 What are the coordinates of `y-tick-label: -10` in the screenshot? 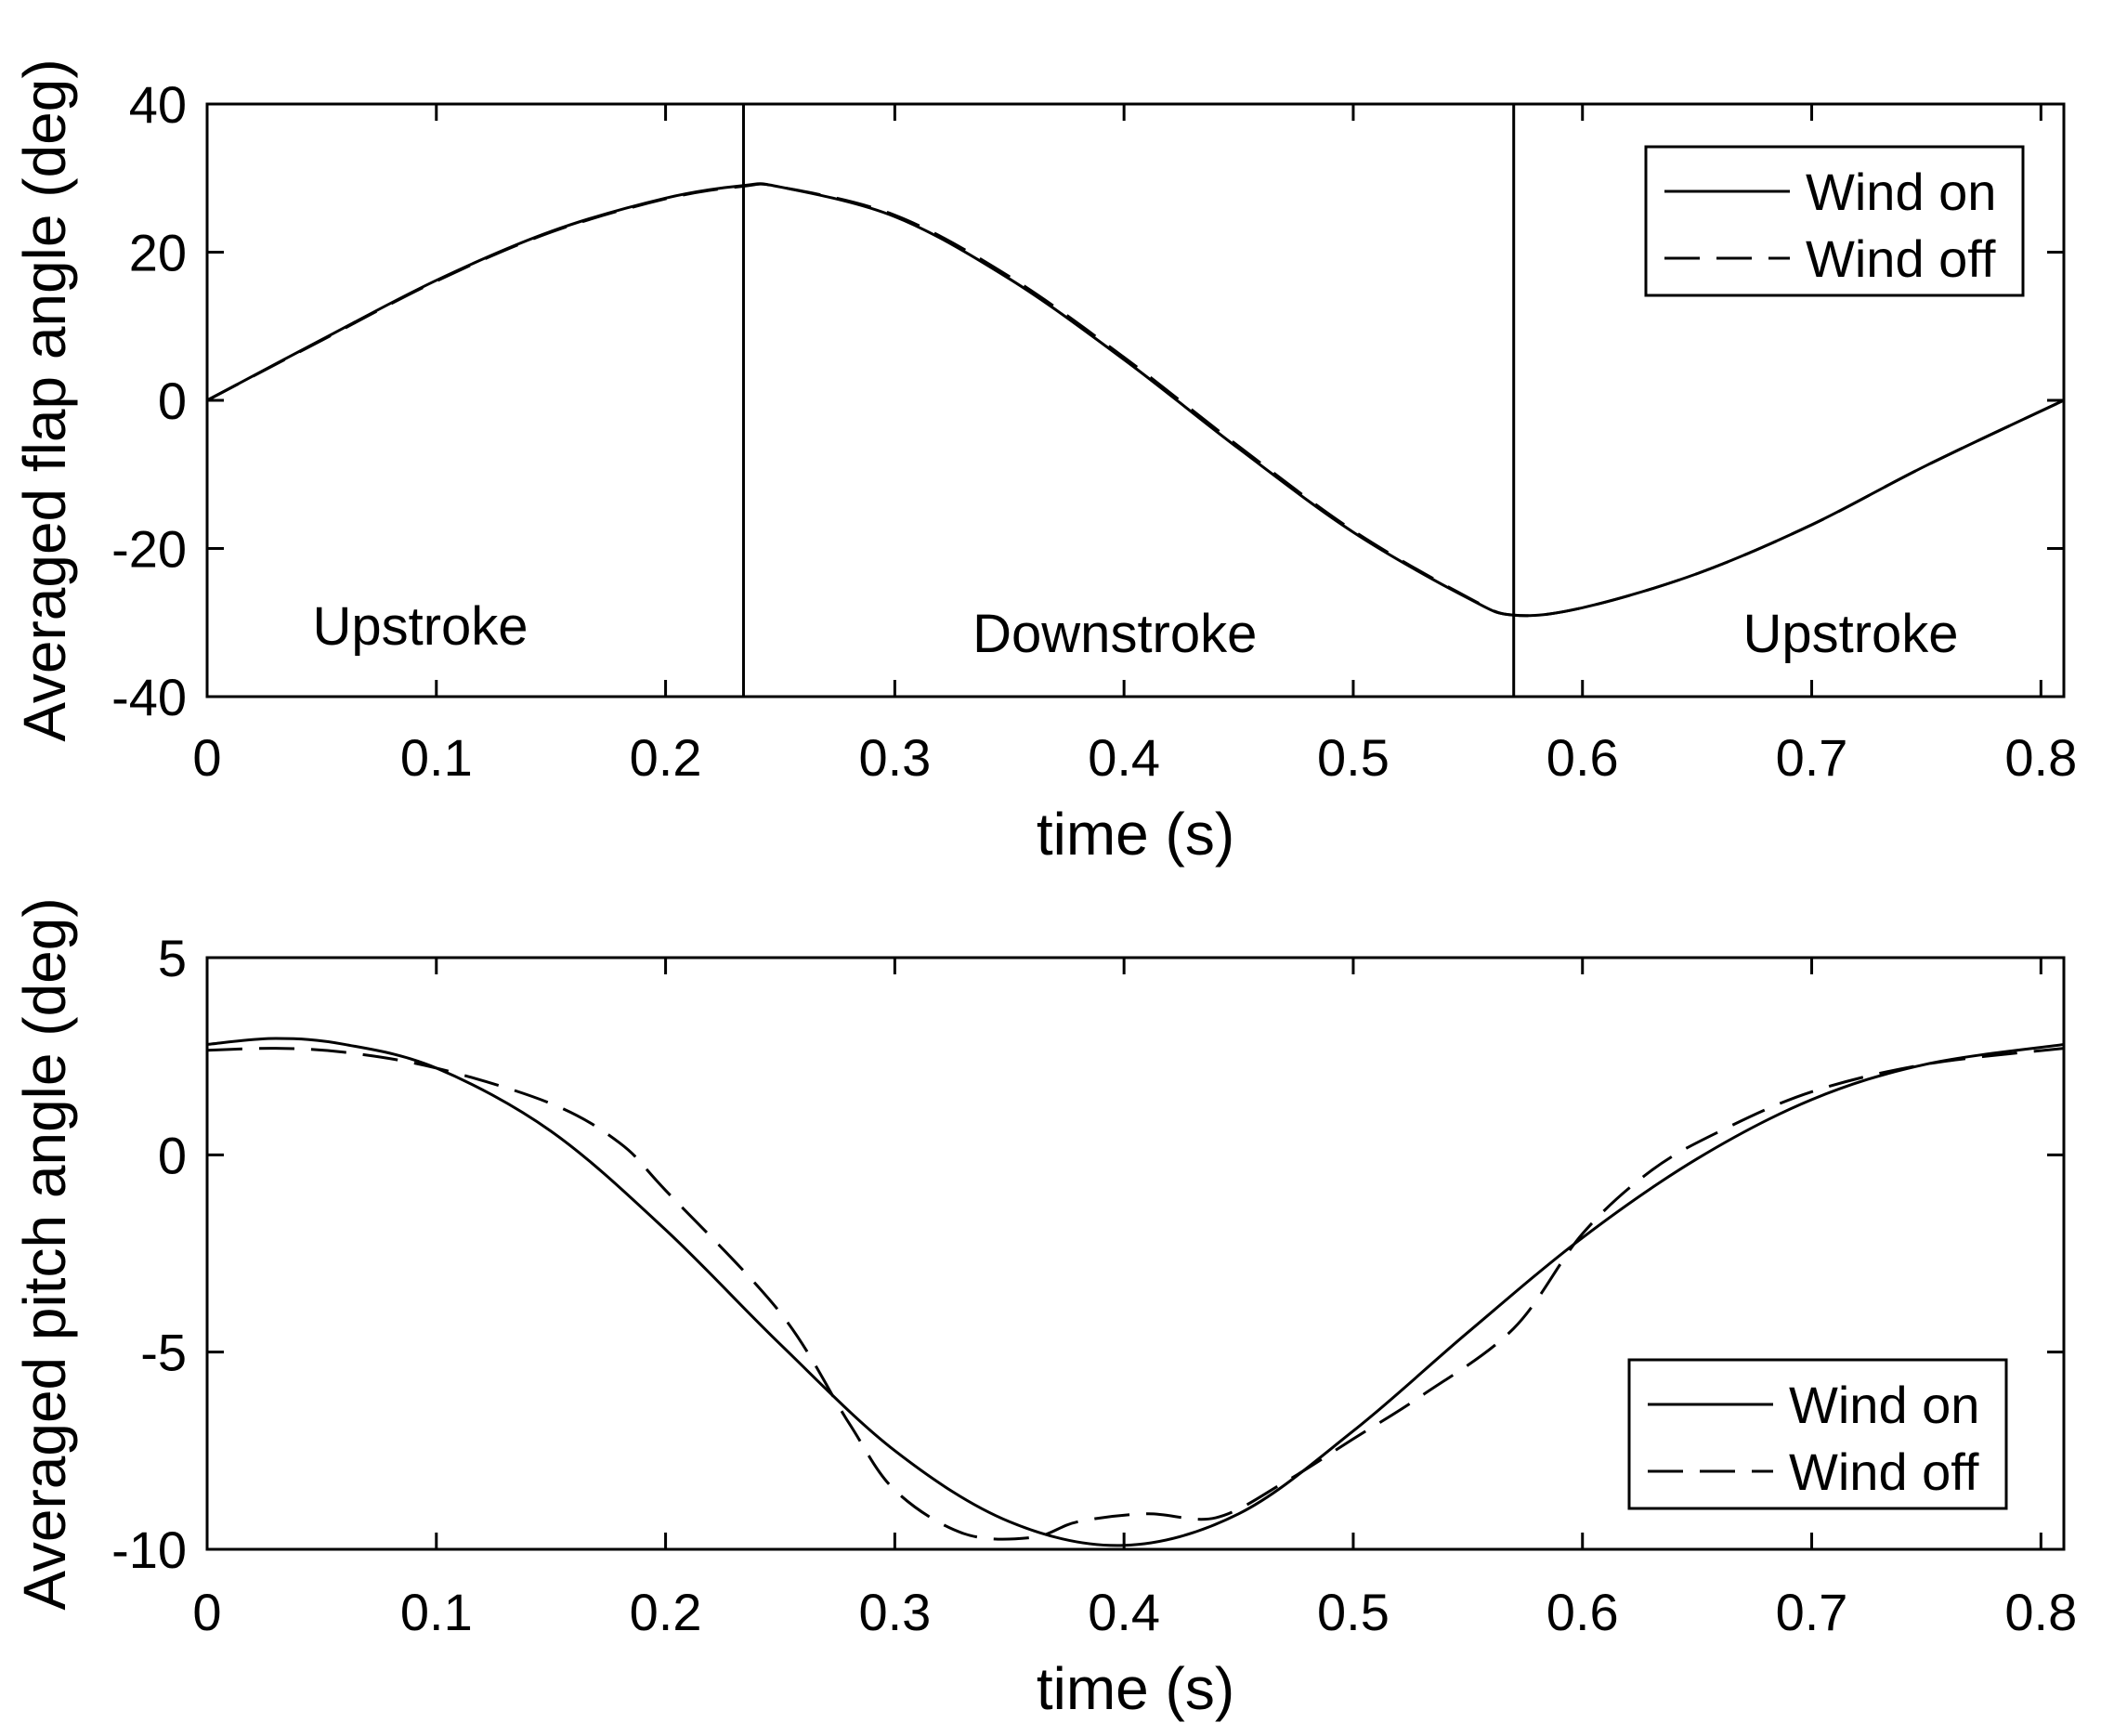 It's located at (149, 1550).